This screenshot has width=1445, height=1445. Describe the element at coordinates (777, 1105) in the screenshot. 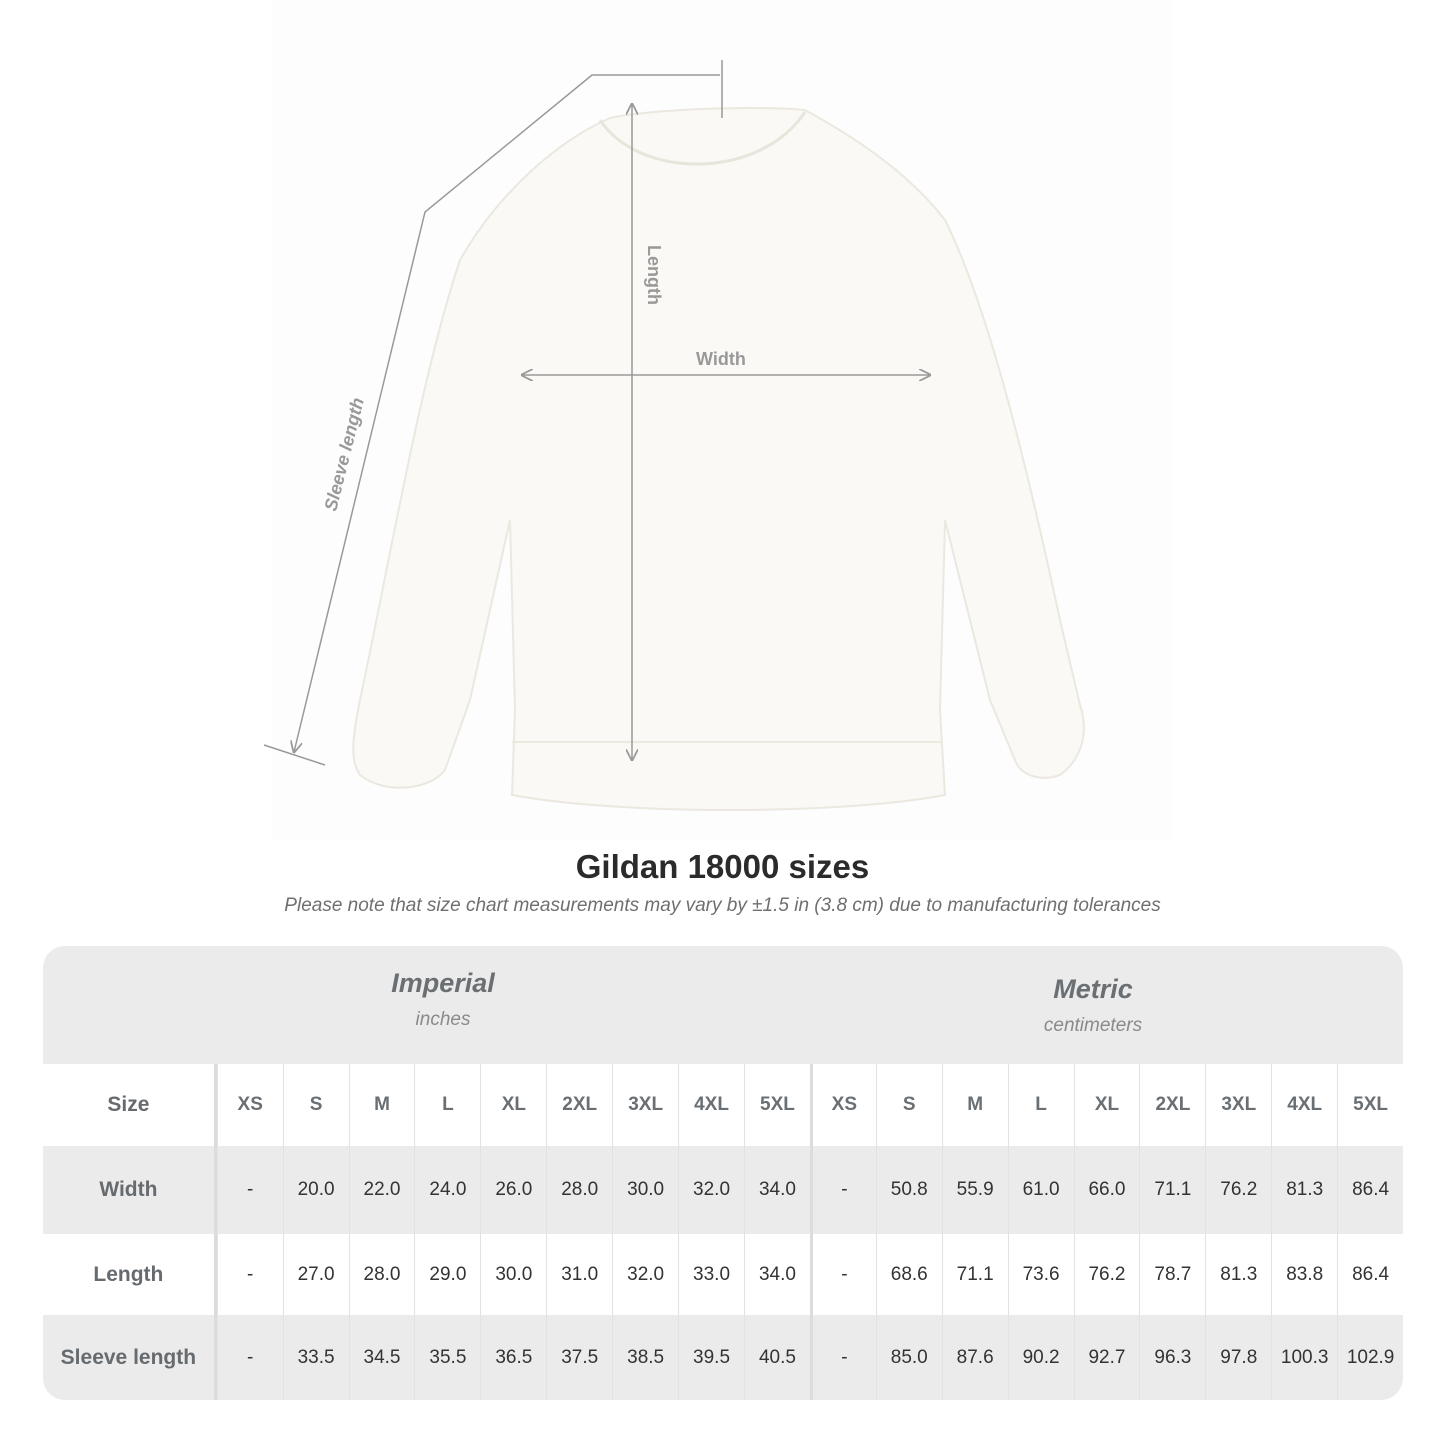

I see `size-imperial-header: 5XL` at that location.